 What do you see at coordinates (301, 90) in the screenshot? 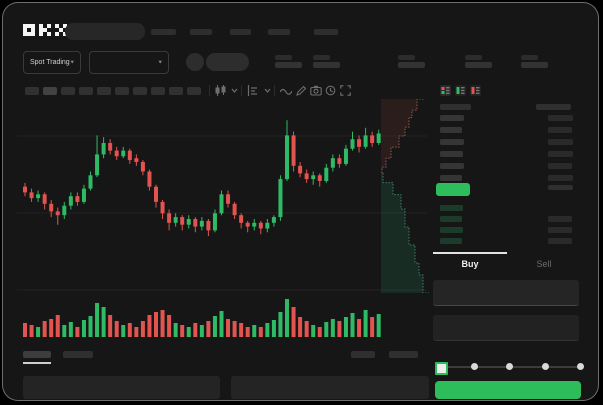
I see `pencil-icon` at bounding box center [301, 90].